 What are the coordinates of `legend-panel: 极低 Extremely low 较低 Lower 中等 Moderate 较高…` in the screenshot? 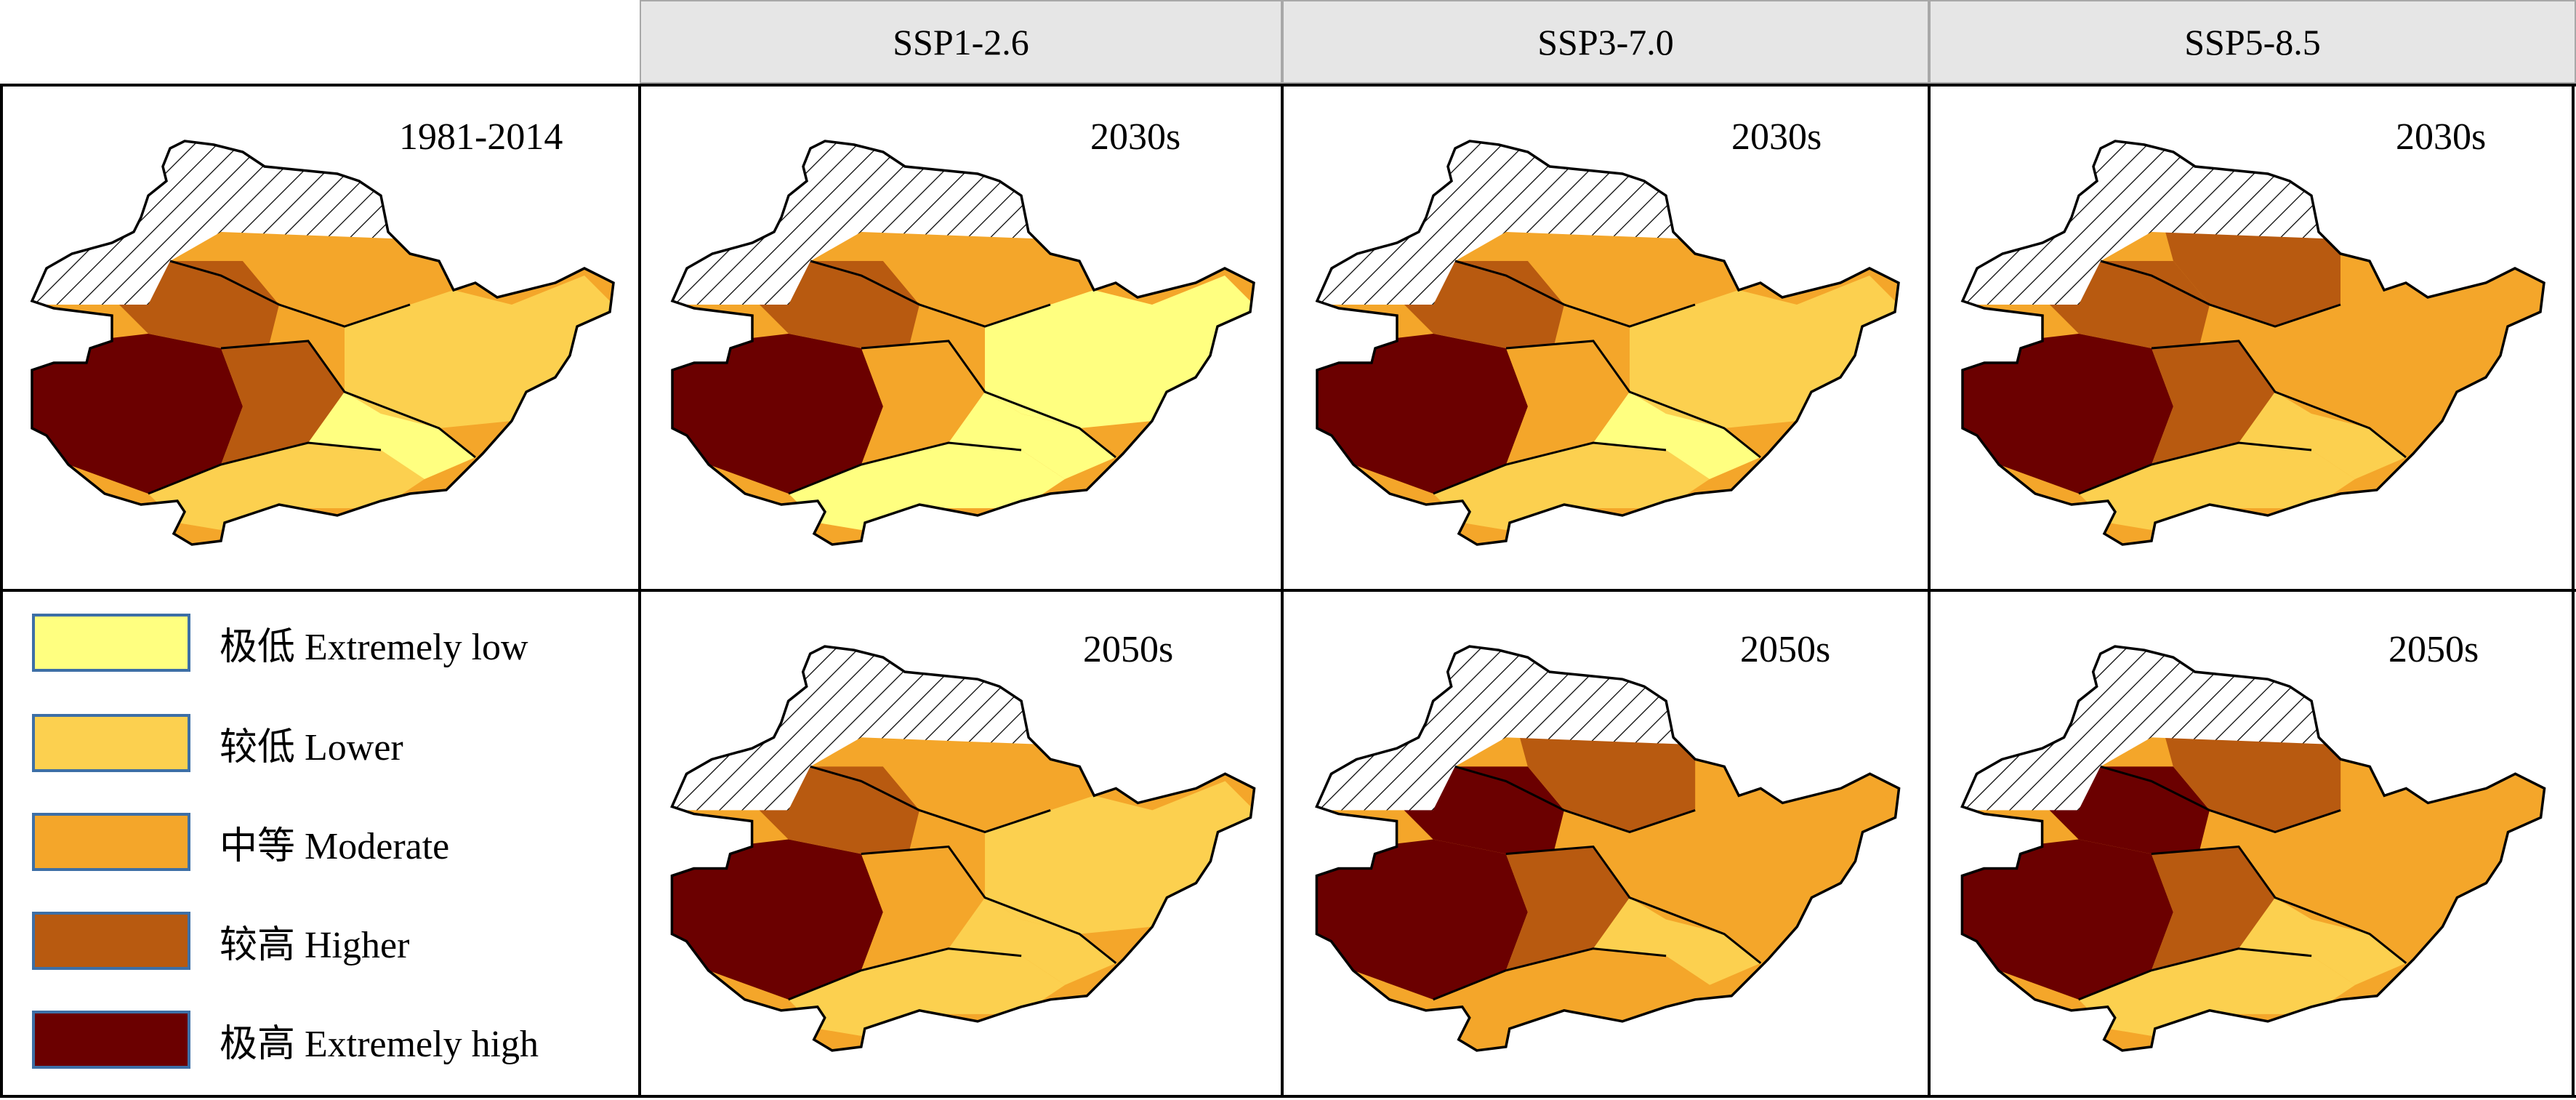 It's located at (320, 843).